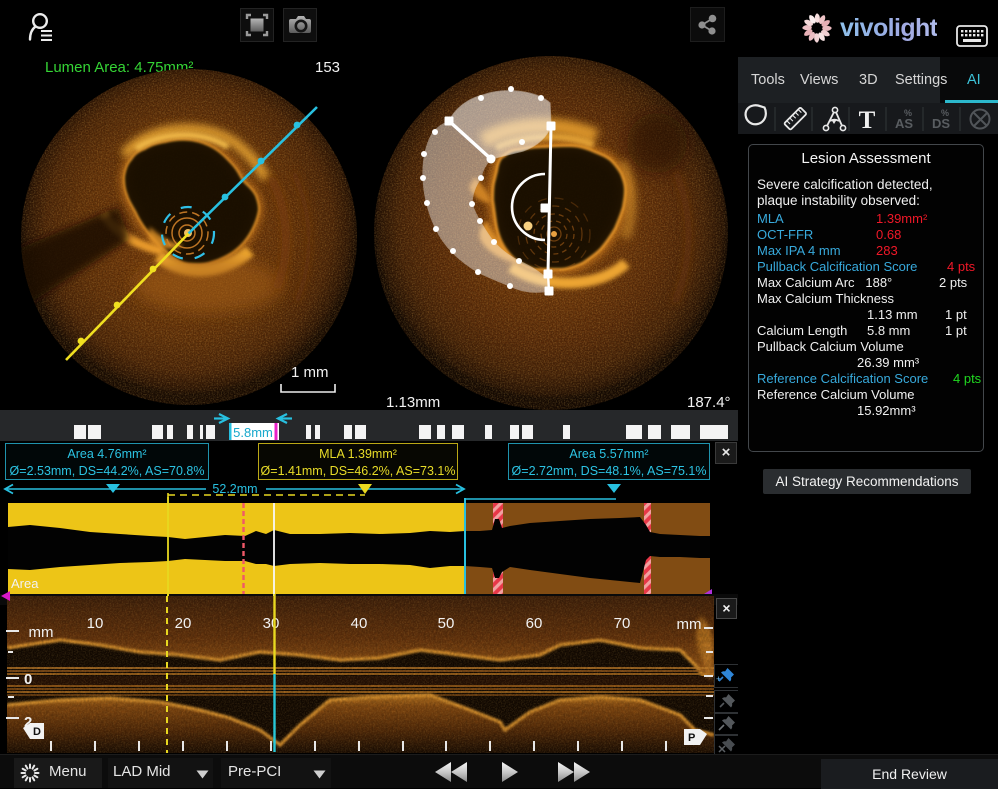  I want to click on svg-text: DS, so click(941, 123).